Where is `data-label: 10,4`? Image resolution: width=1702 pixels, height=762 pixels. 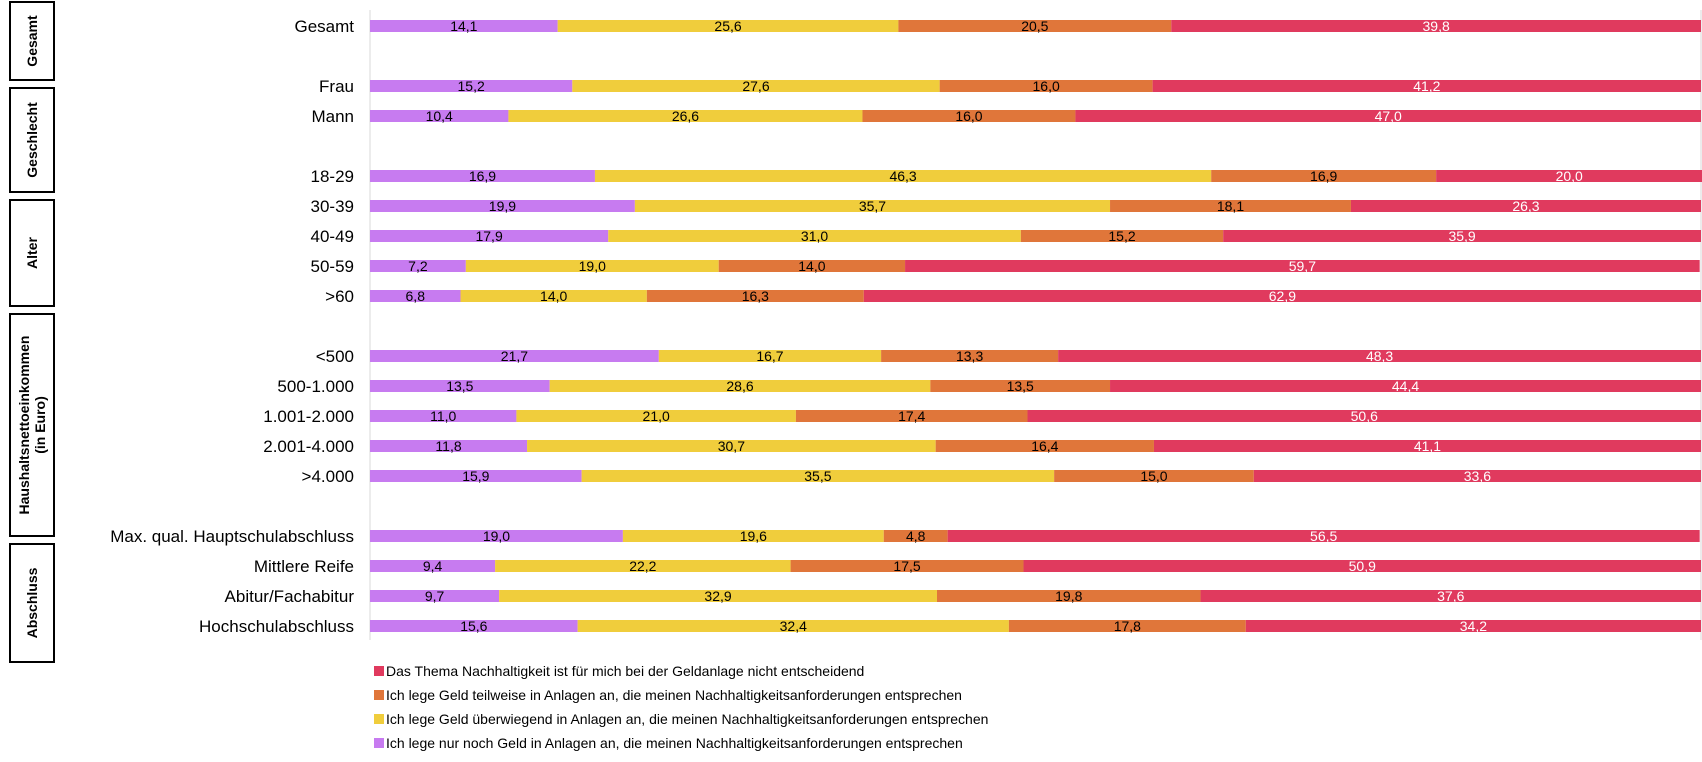 data-label: 10,4 is located at coordinates (439, 116).